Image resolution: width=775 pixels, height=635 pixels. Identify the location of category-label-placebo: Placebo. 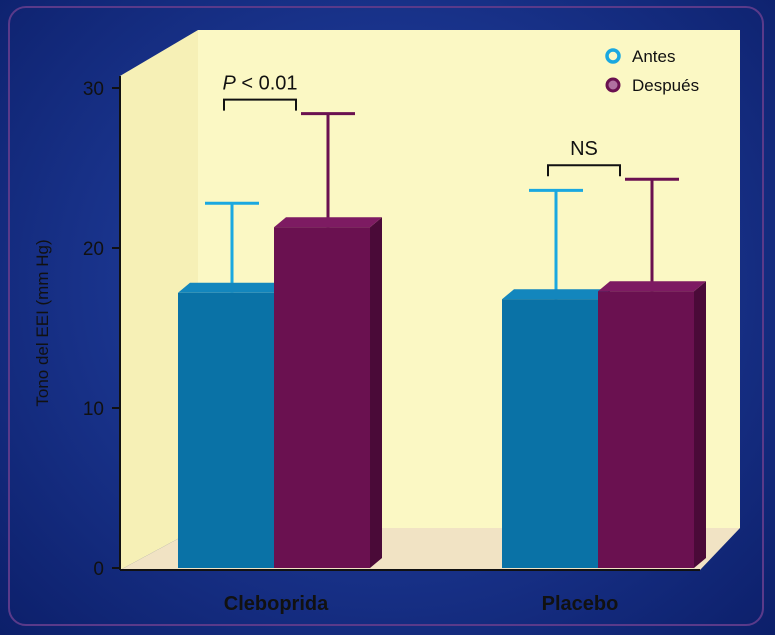
(580, 604).